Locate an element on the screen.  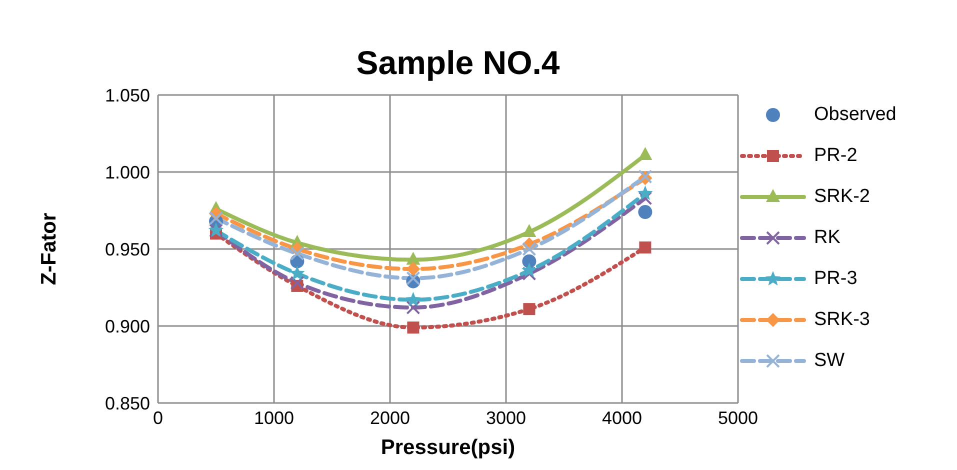
x-tick-label: 3000 is located at coordinates (506, 418).